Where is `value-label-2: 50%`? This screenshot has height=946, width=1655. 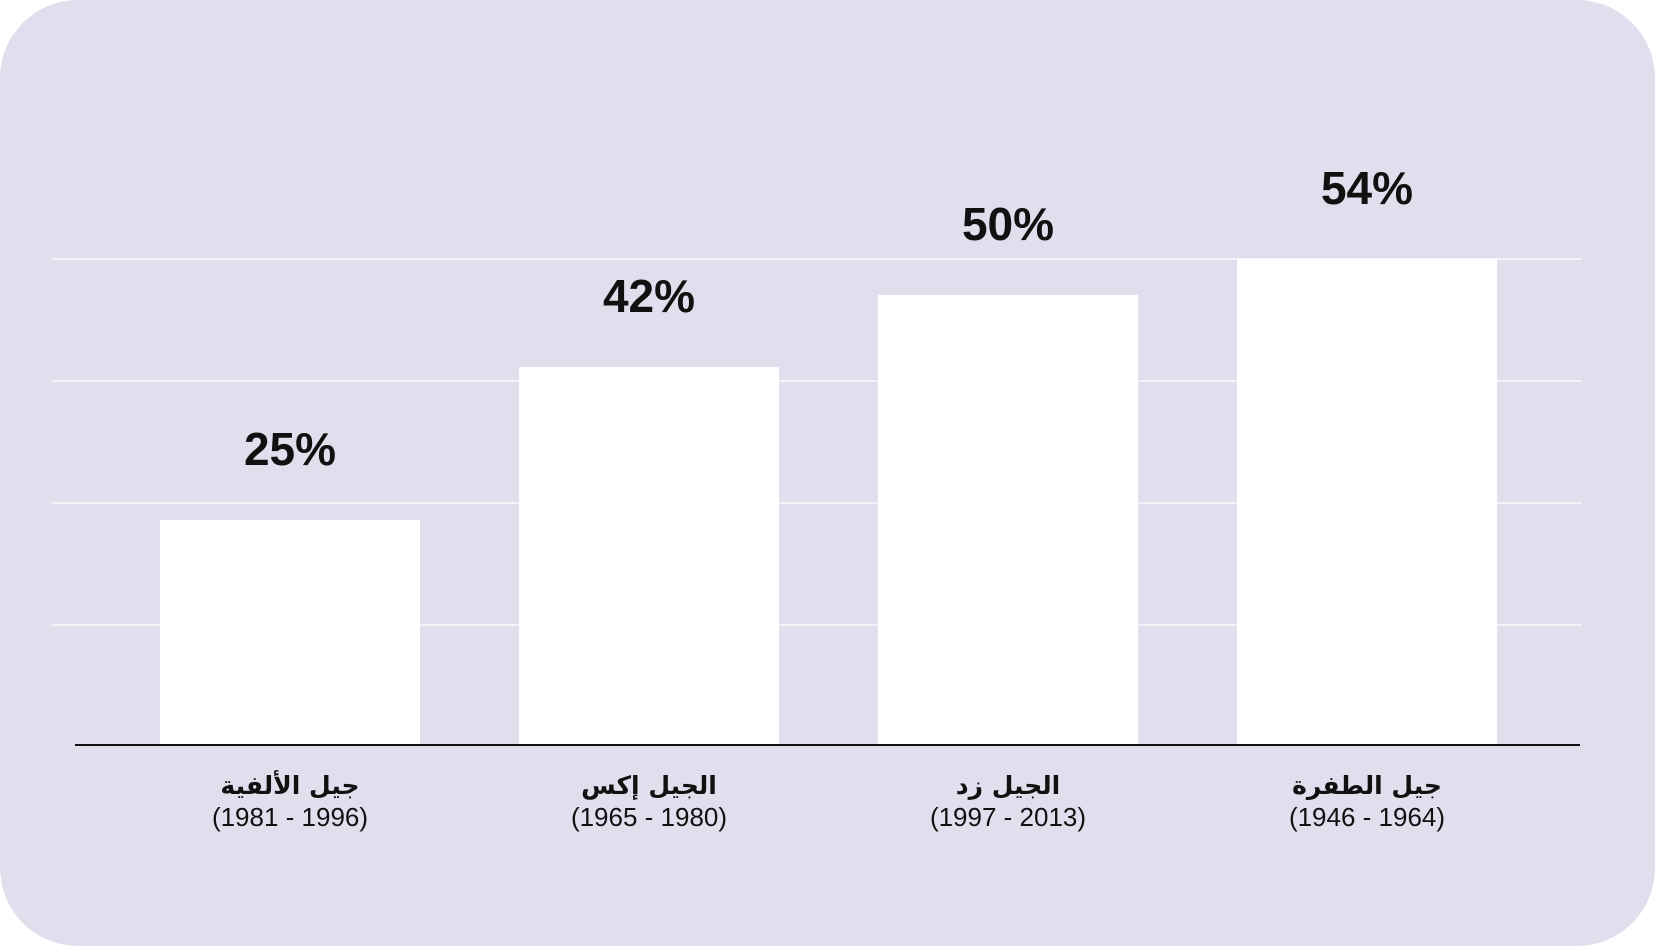 value-label-2: 50% is located at coordinates (1008, 224).